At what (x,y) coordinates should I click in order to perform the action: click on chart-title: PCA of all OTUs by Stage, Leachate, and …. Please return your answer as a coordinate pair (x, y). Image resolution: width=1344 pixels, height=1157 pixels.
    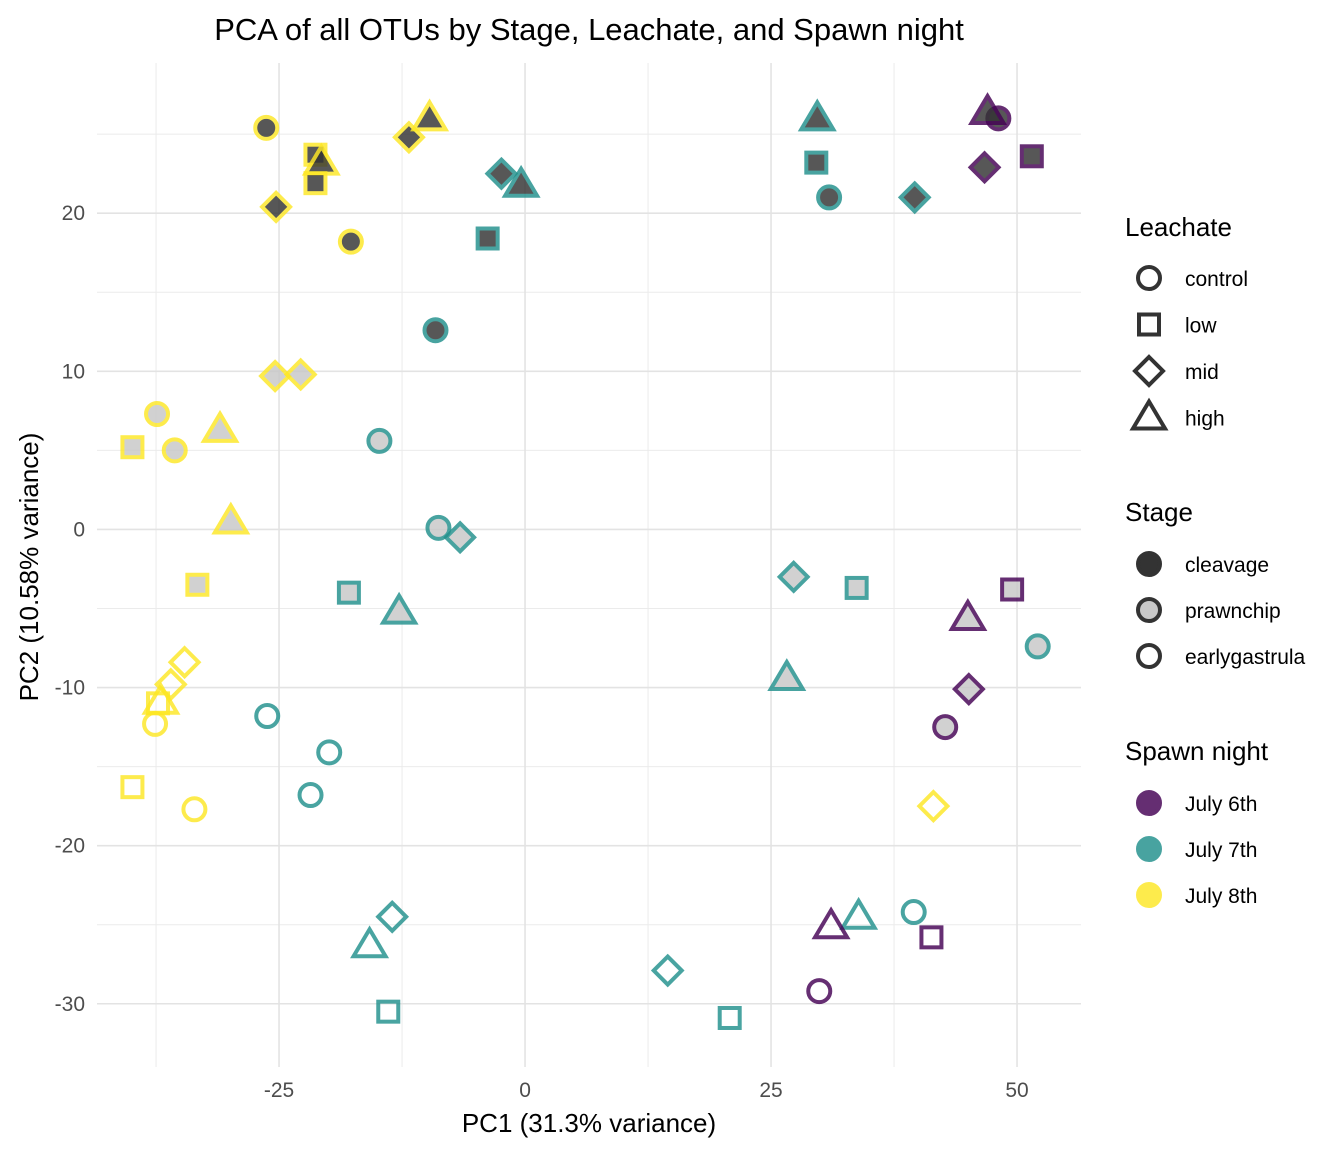
    Looking at the image, I should click on (589, 29).